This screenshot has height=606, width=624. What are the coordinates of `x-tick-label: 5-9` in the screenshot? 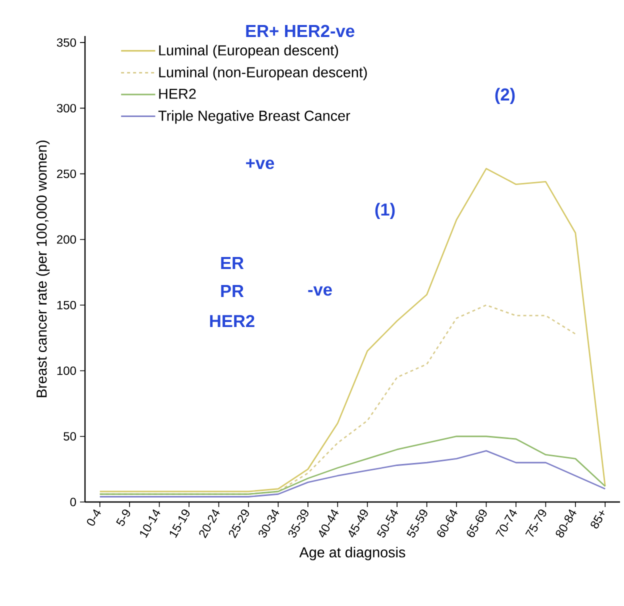 It's located at (123, 518).